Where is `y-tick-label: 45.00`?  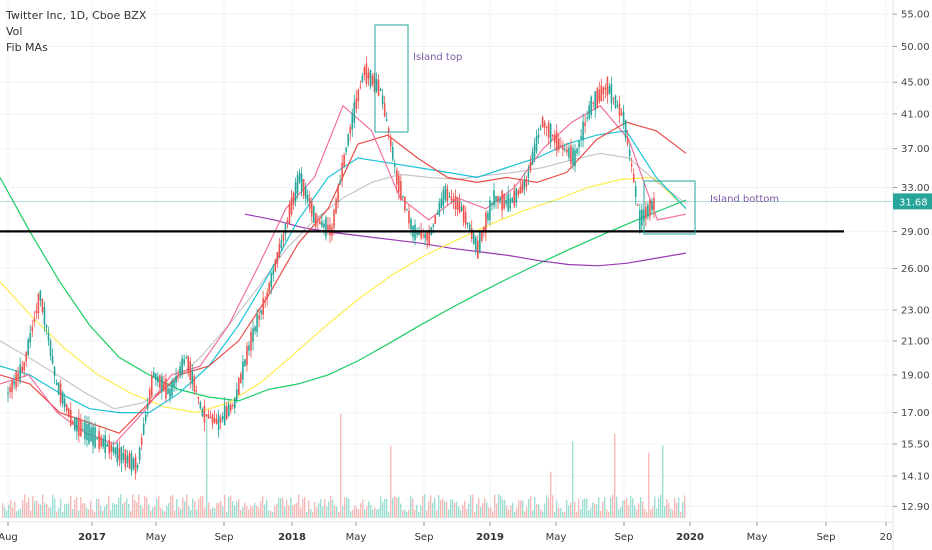 y-tick-label: 45.00 is located at coordinates (915, 83).